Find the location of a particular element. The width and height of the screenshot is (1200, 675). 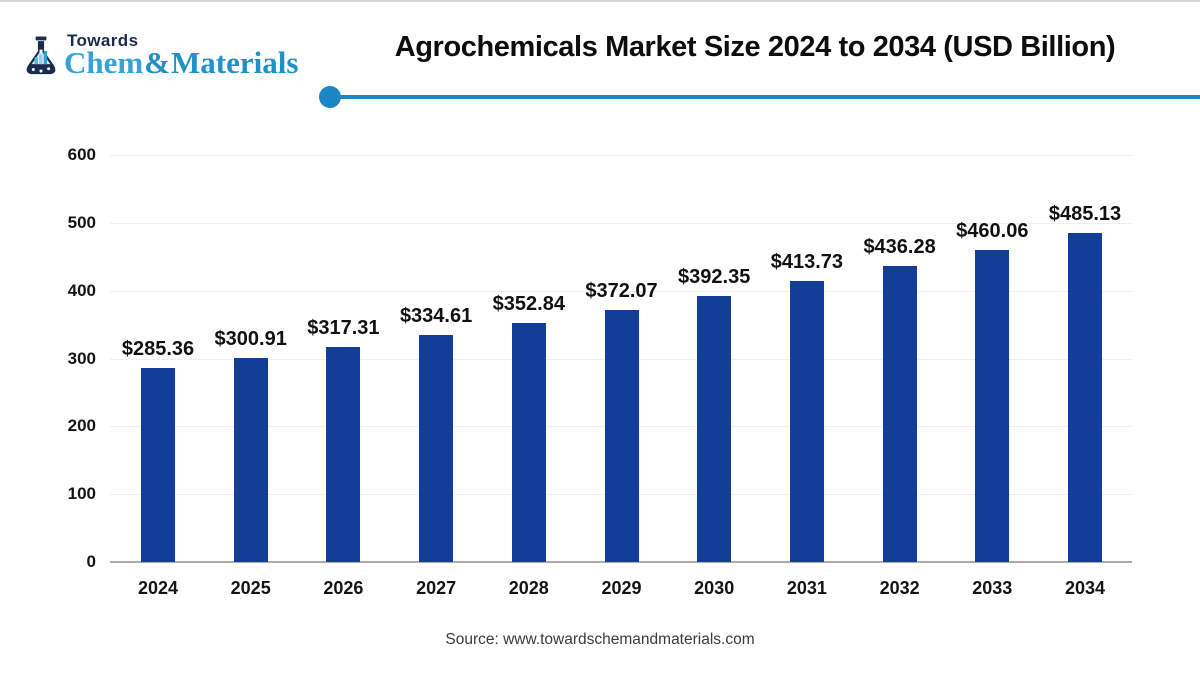

logo-text-ampersand: & is located at coordinates (157, 62).